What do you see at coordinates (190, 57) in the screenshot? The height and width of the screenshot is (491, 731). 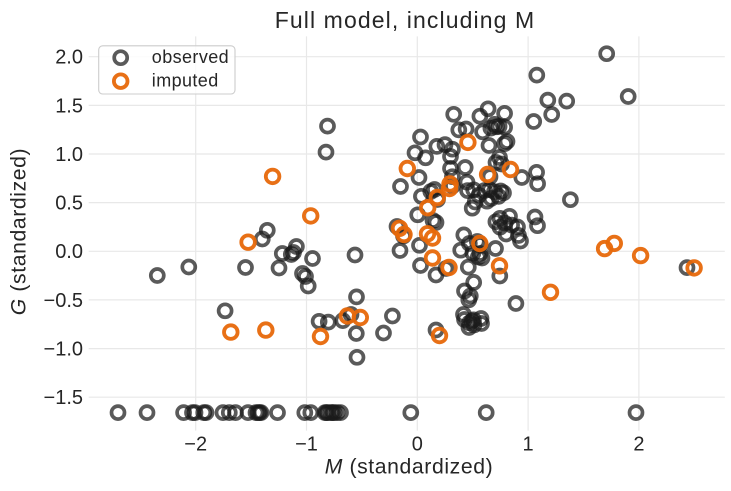 I see `svg-text: observed` at bounding box center [190, 57].